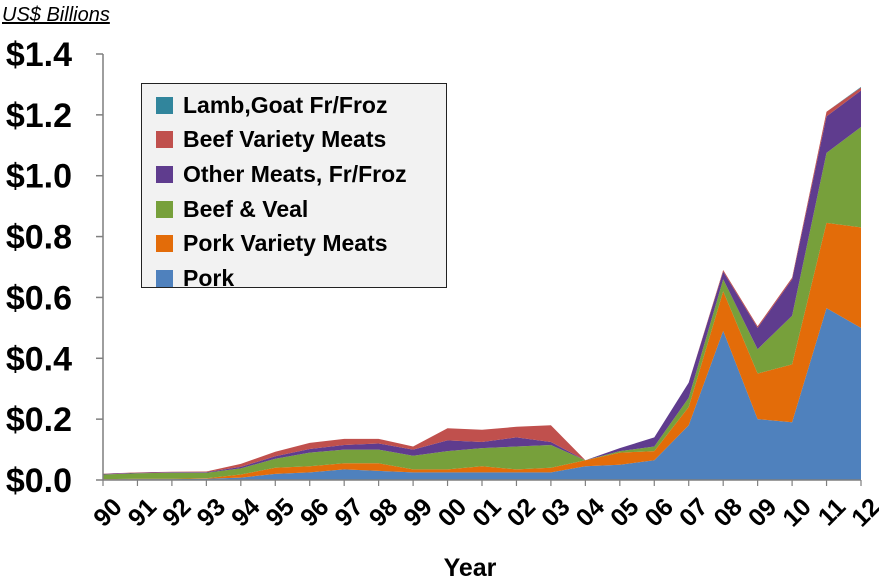 The height and width of the screenshot is (584, 879). What do you see at coordinates (39, 268) in the screenshot?
I see `y-tick-labels: $0.0 $0.2 $0.4 $0.6 $0.8 $1.0 $1.2 $1.4` at bounding box center [39, 268].